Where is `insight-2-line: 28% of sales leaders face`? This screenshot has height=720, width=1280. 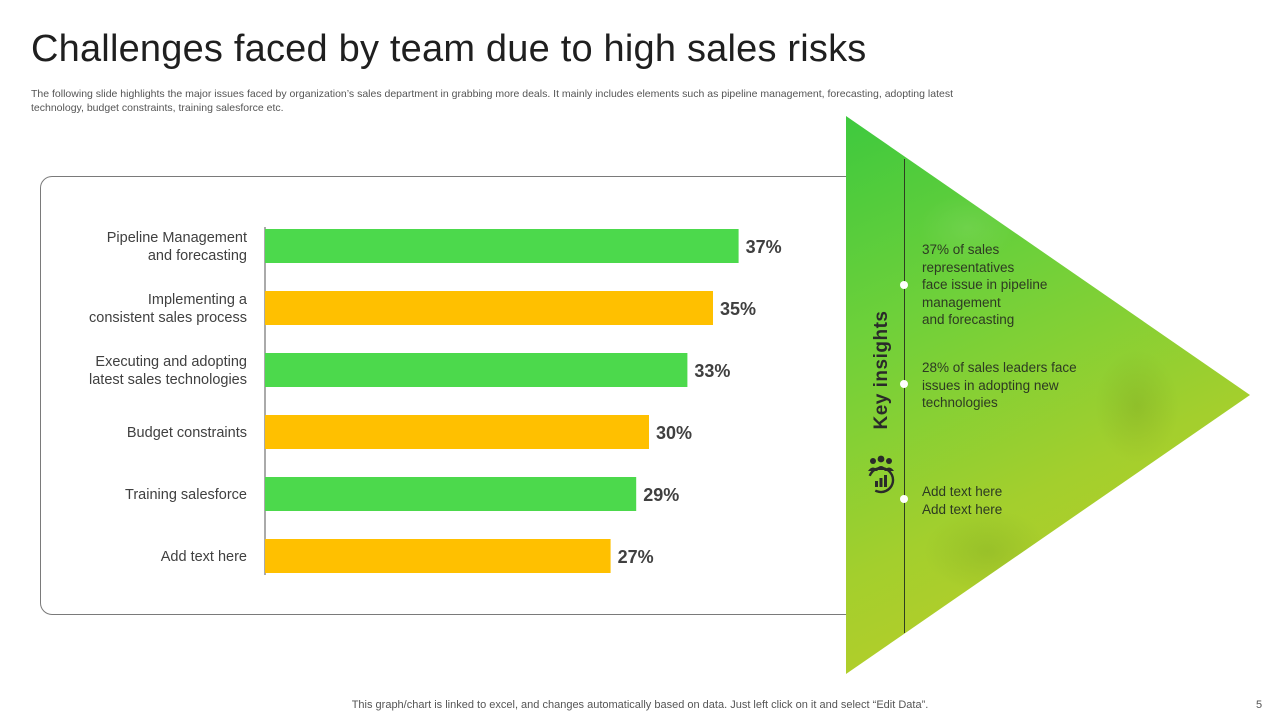 insight-2-line: 28% of sales leaders face is located at coordinates (999, 367).